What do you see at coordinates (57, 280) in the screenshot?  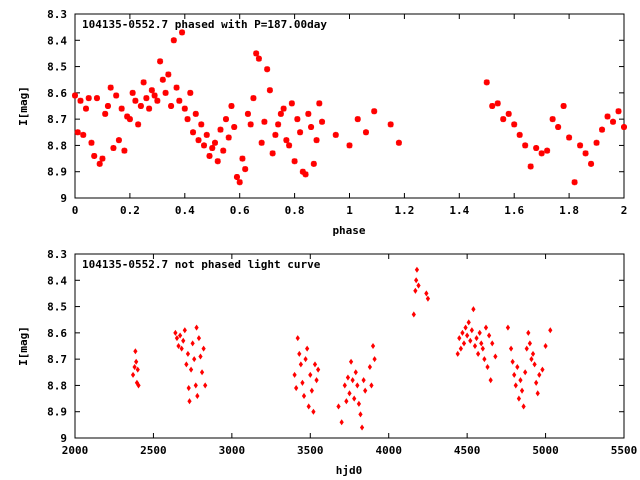 I see `unphased-y-tick-label: 8.4` at bounding box center [57, 280].